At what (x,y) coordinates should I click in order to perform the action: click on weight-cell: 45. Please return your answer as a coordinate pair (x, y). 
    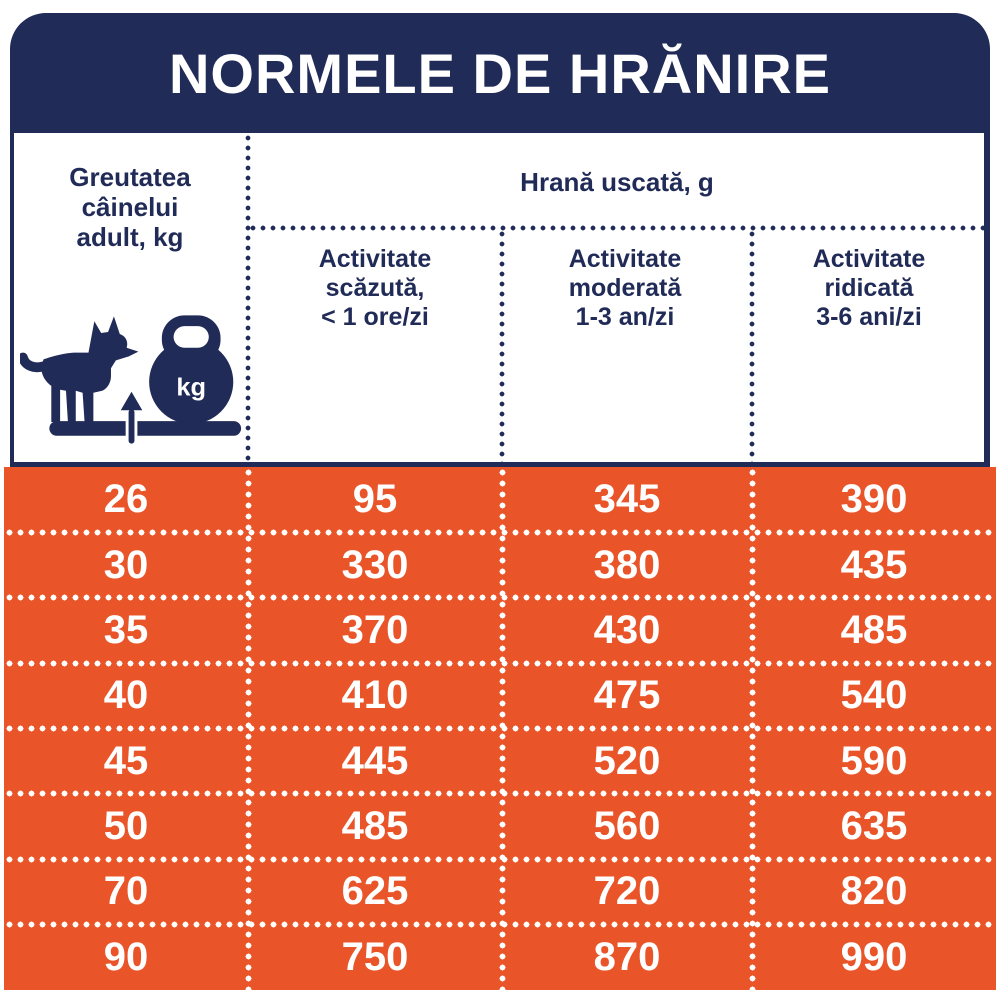
    Looking at the image, I should click on (126, 760).